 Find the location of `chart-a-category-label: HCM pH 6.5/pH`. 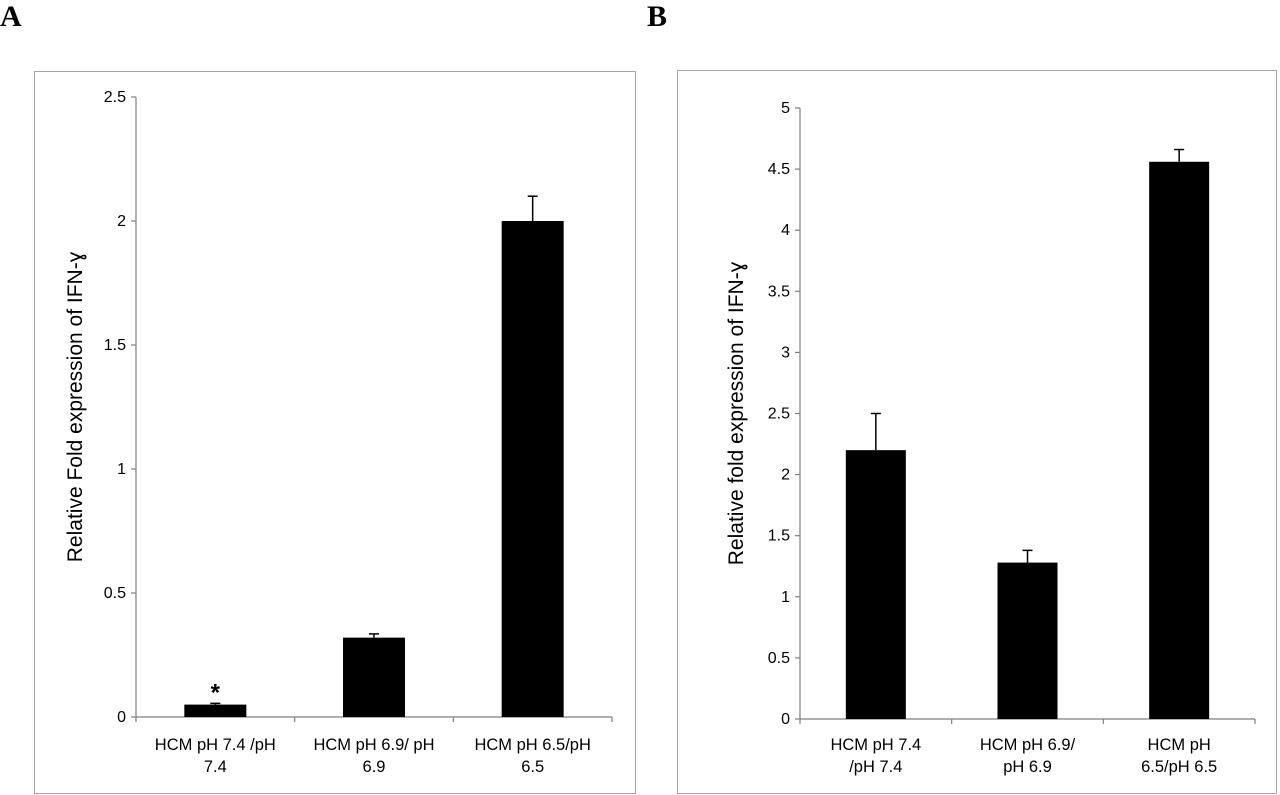

chart-a-category-label: HCM pH 6.5/pH is located at coordinates (532, 745).